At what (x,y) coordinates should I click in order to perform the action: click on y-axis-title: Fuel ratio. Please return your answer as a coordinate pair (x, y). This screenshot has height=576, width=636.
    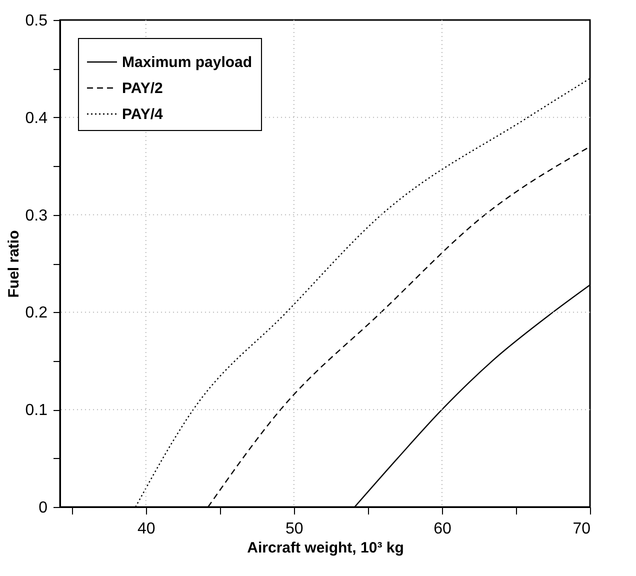
    Looking at the image, I should click on (13, 264).